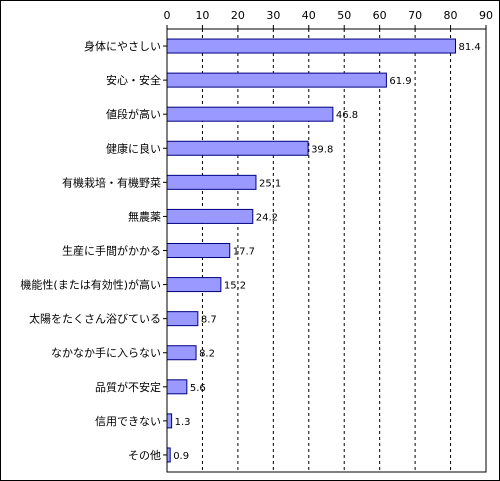  I want to click on value-label: 61.9, so click(400, 81).